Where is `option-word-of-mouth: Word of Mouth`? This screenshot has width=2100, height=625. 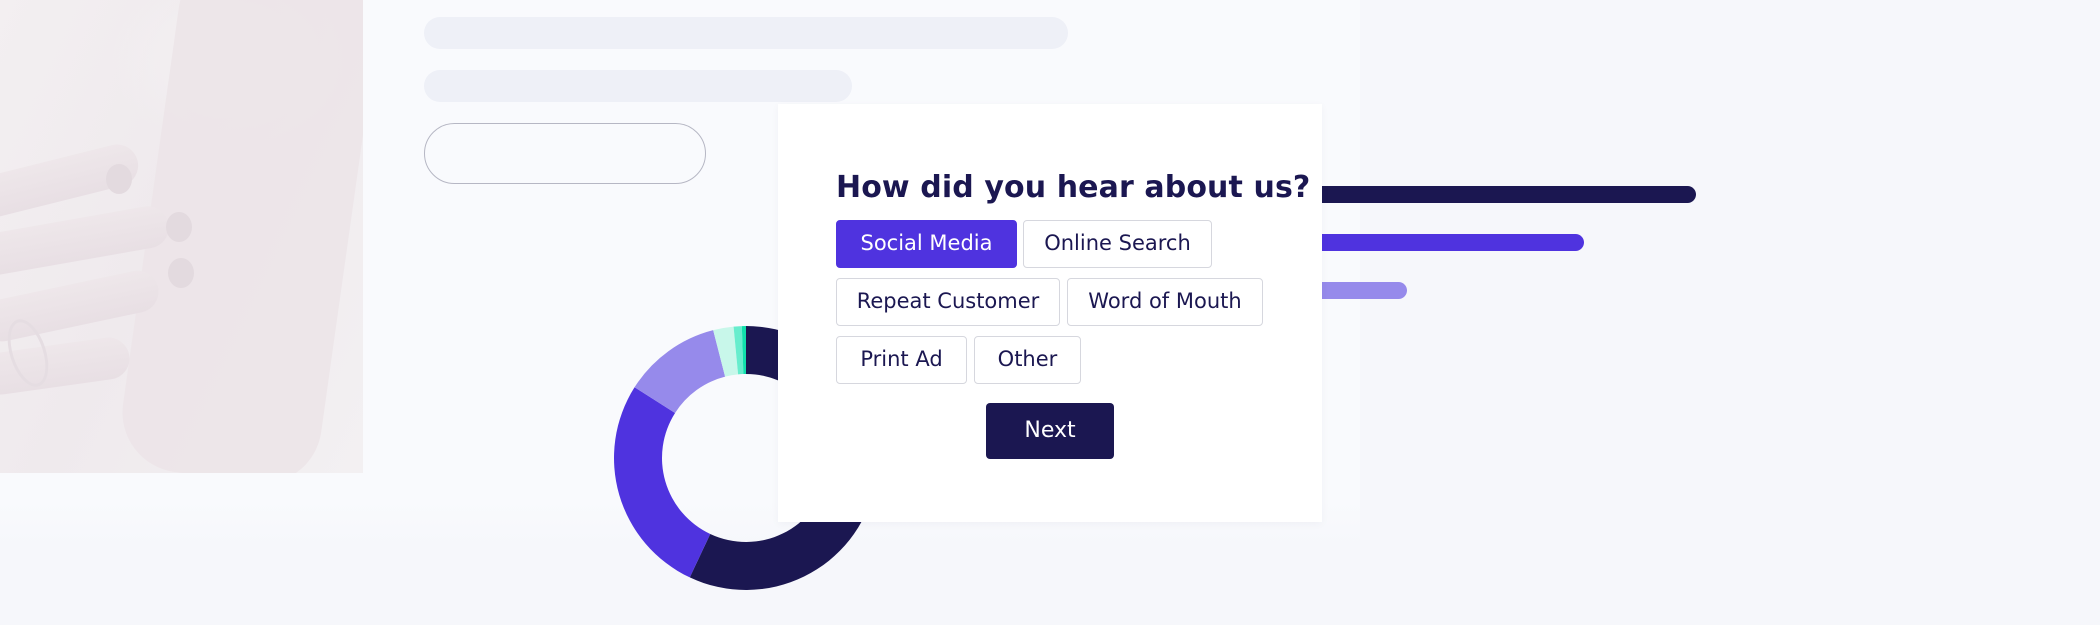 option-word-of-mouth: Word of Mouth is located at coordinates (1165, 302).